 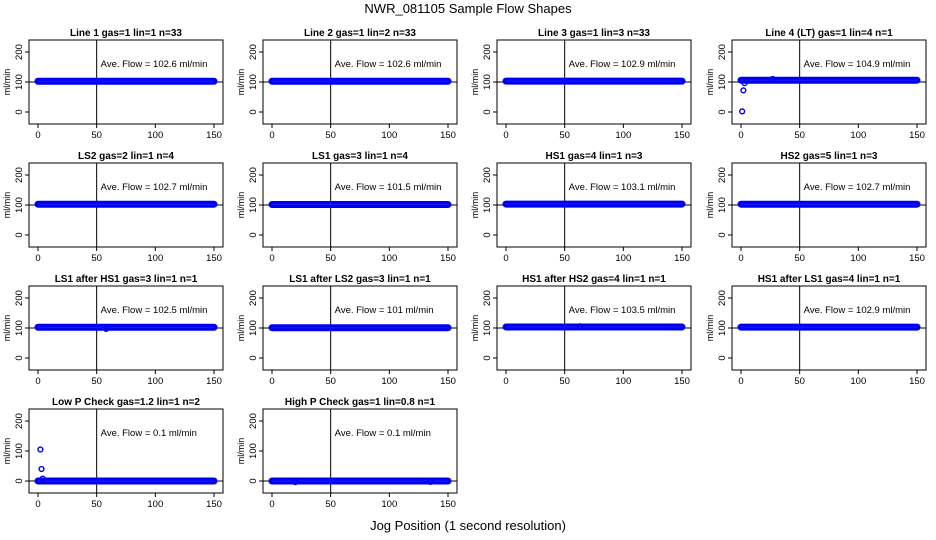 What do you see at coordinates (388, 64) in the screenshot?
I see `average-flow-annotation: Ave. Flow = 102.6 ml/min` at bounding box center [388, 64].